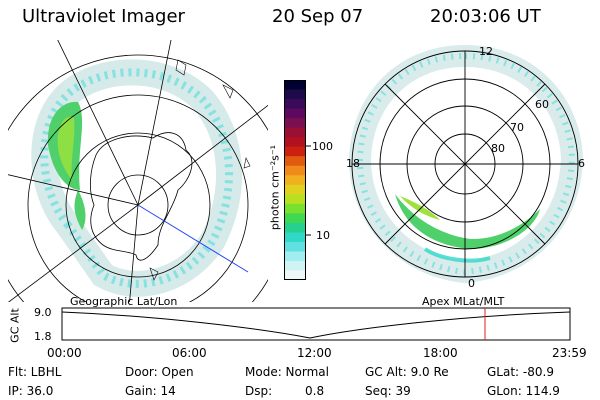 The image size is (600, 400). Describe the element at coordinates (43, 336) in the screenshot. I see `timeline-ytick-bottom: 1.8` at that location.